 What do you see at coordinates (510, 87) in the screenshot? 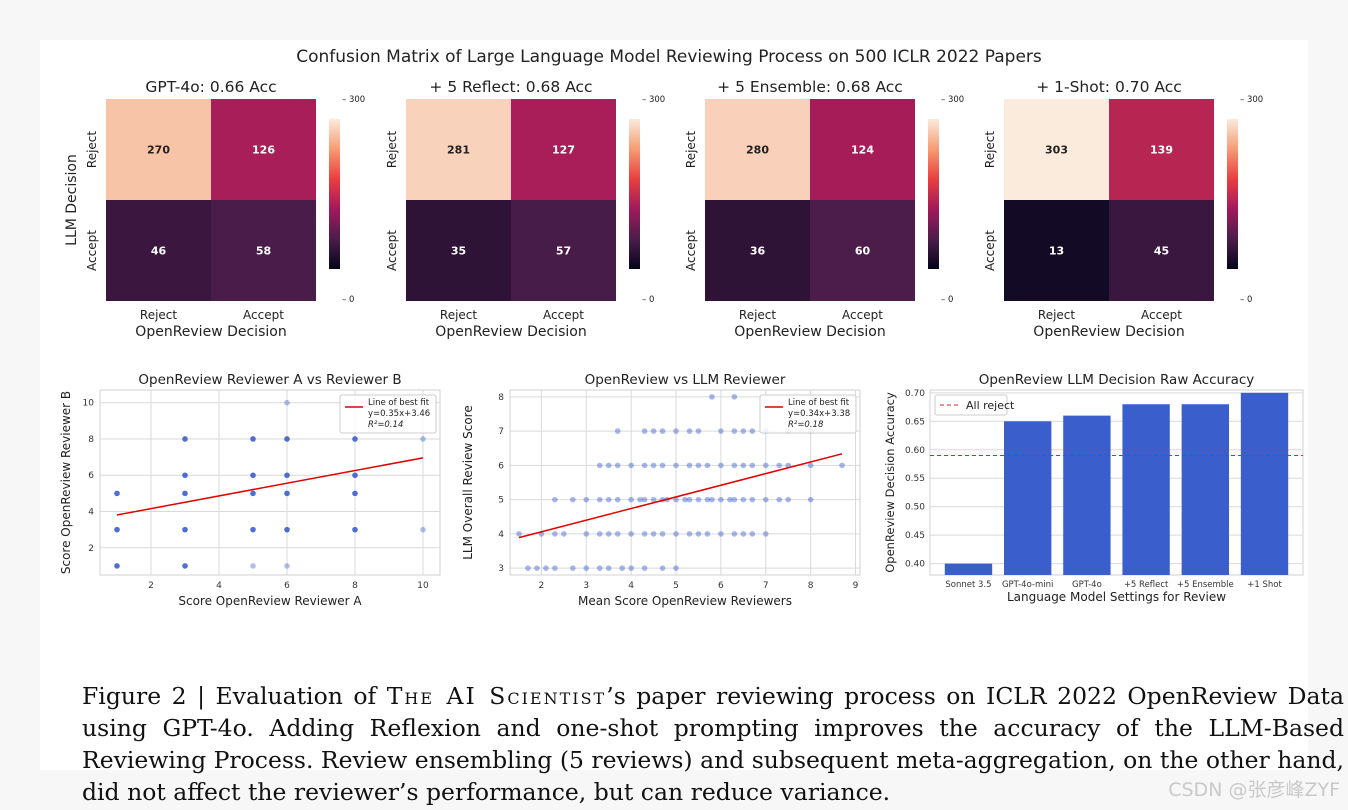
I see `heatmap-title: + 5 Reflect: 0.68 Acc` at bounding box center [510, 87].